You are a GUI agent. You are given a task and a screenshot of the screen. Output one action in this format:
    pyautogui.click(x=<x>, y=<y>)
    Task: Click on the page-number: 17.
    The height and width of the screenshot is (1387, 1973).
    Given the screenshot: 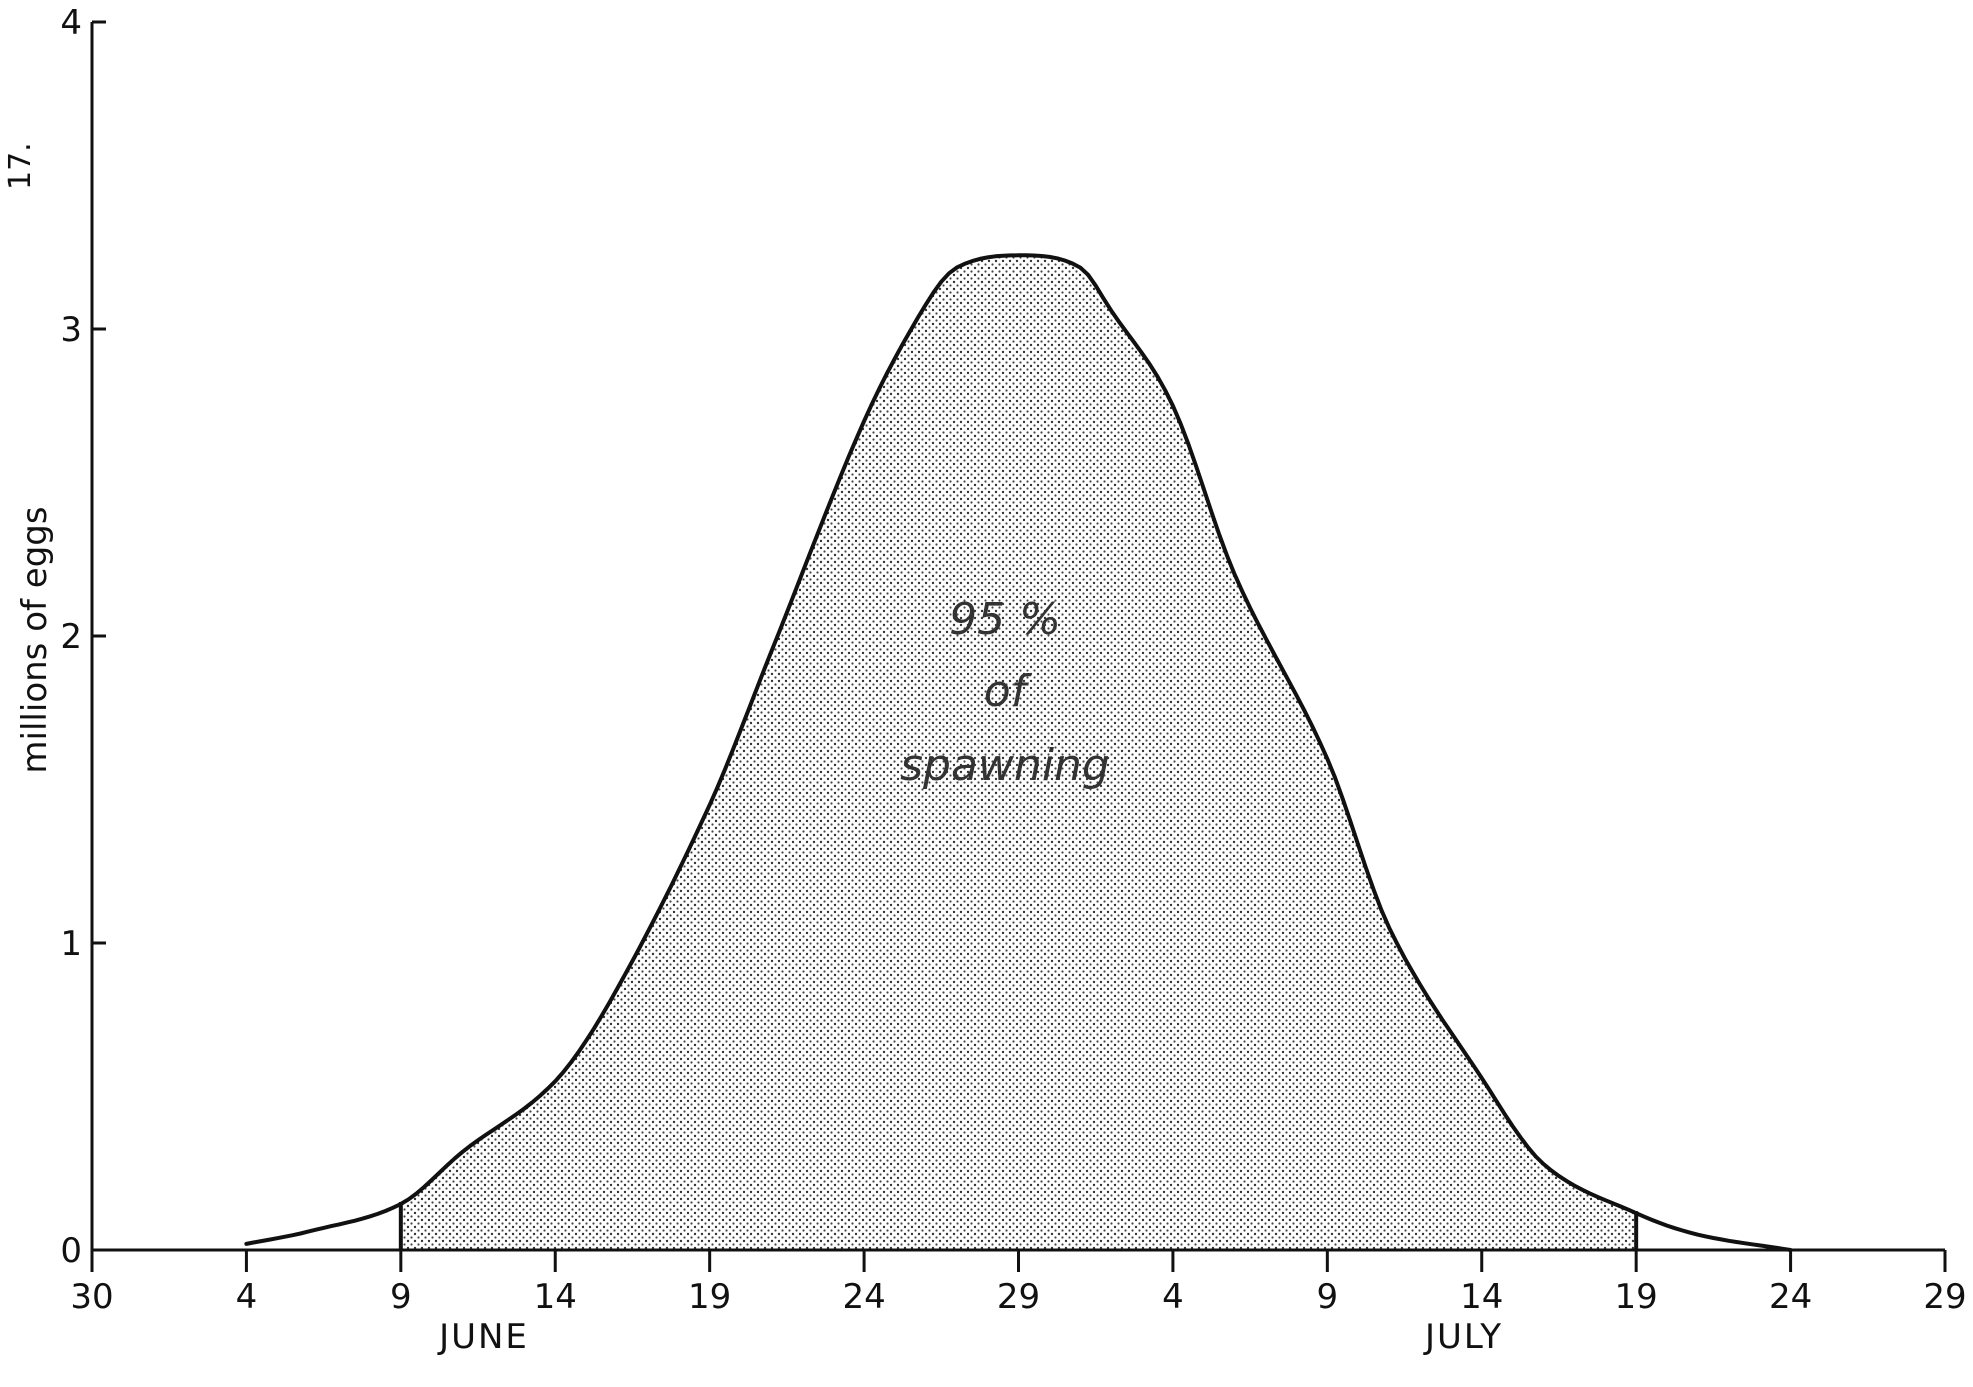 What is the action you would take?
    pyautogui.click(x=20, y=166)
    